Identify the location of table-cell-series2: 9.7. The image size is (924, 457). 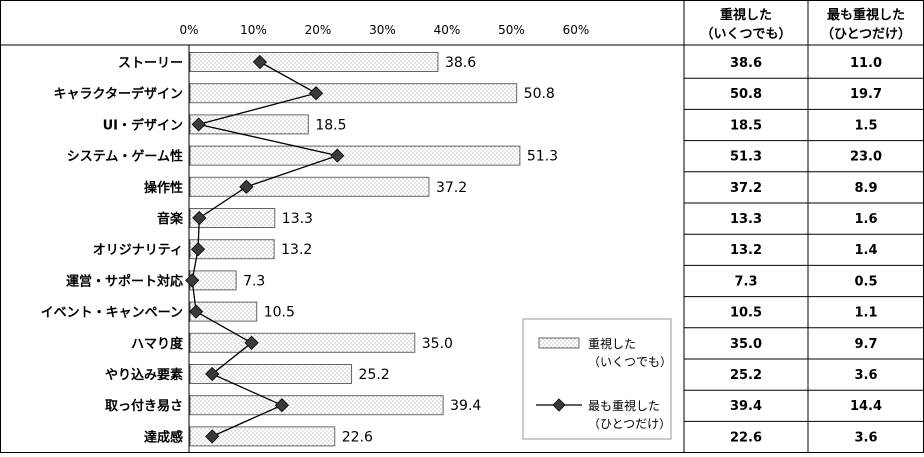
(865, 344).